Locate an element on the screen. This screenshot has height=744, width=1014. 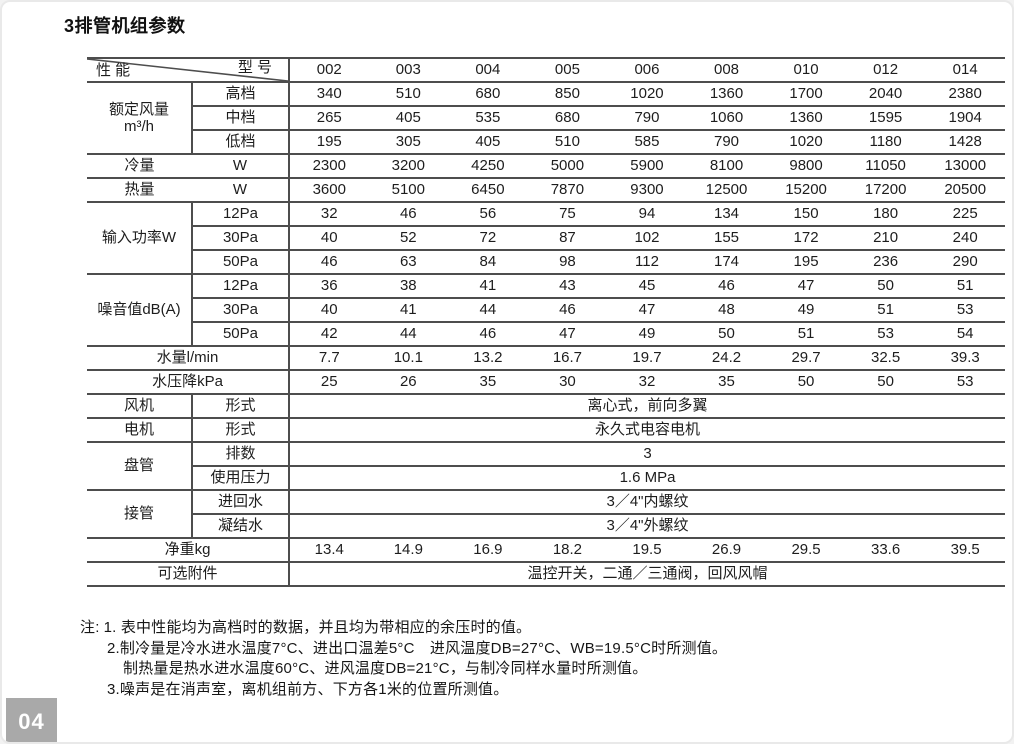
table-row-fan: 风机 形式 离心式，前向多翼 is located at coordinates (546, 406).